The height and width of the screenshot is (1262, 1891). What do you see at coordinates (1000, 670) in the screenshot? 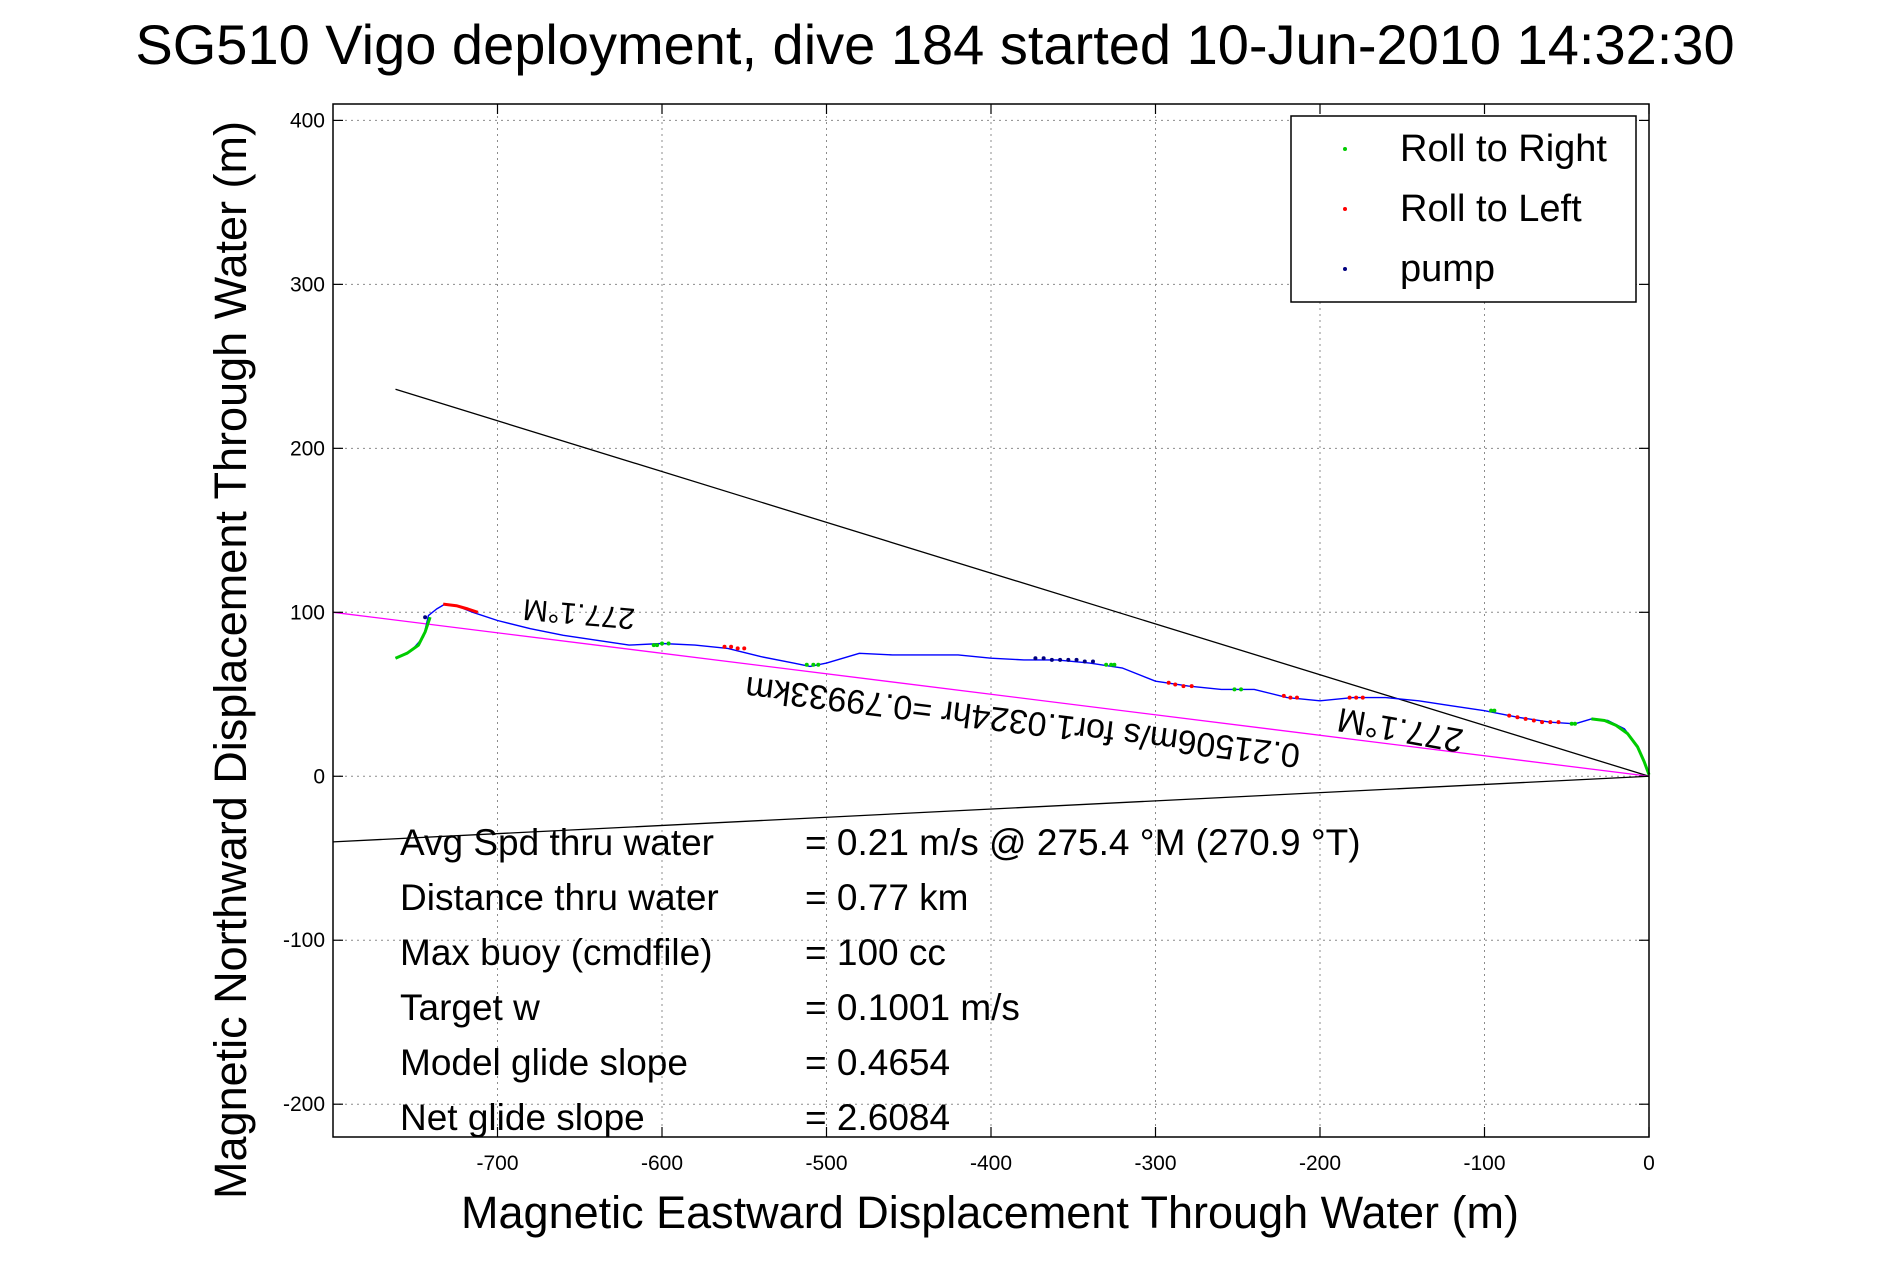
I see `marker-group` at bounding box center [1000, 670].